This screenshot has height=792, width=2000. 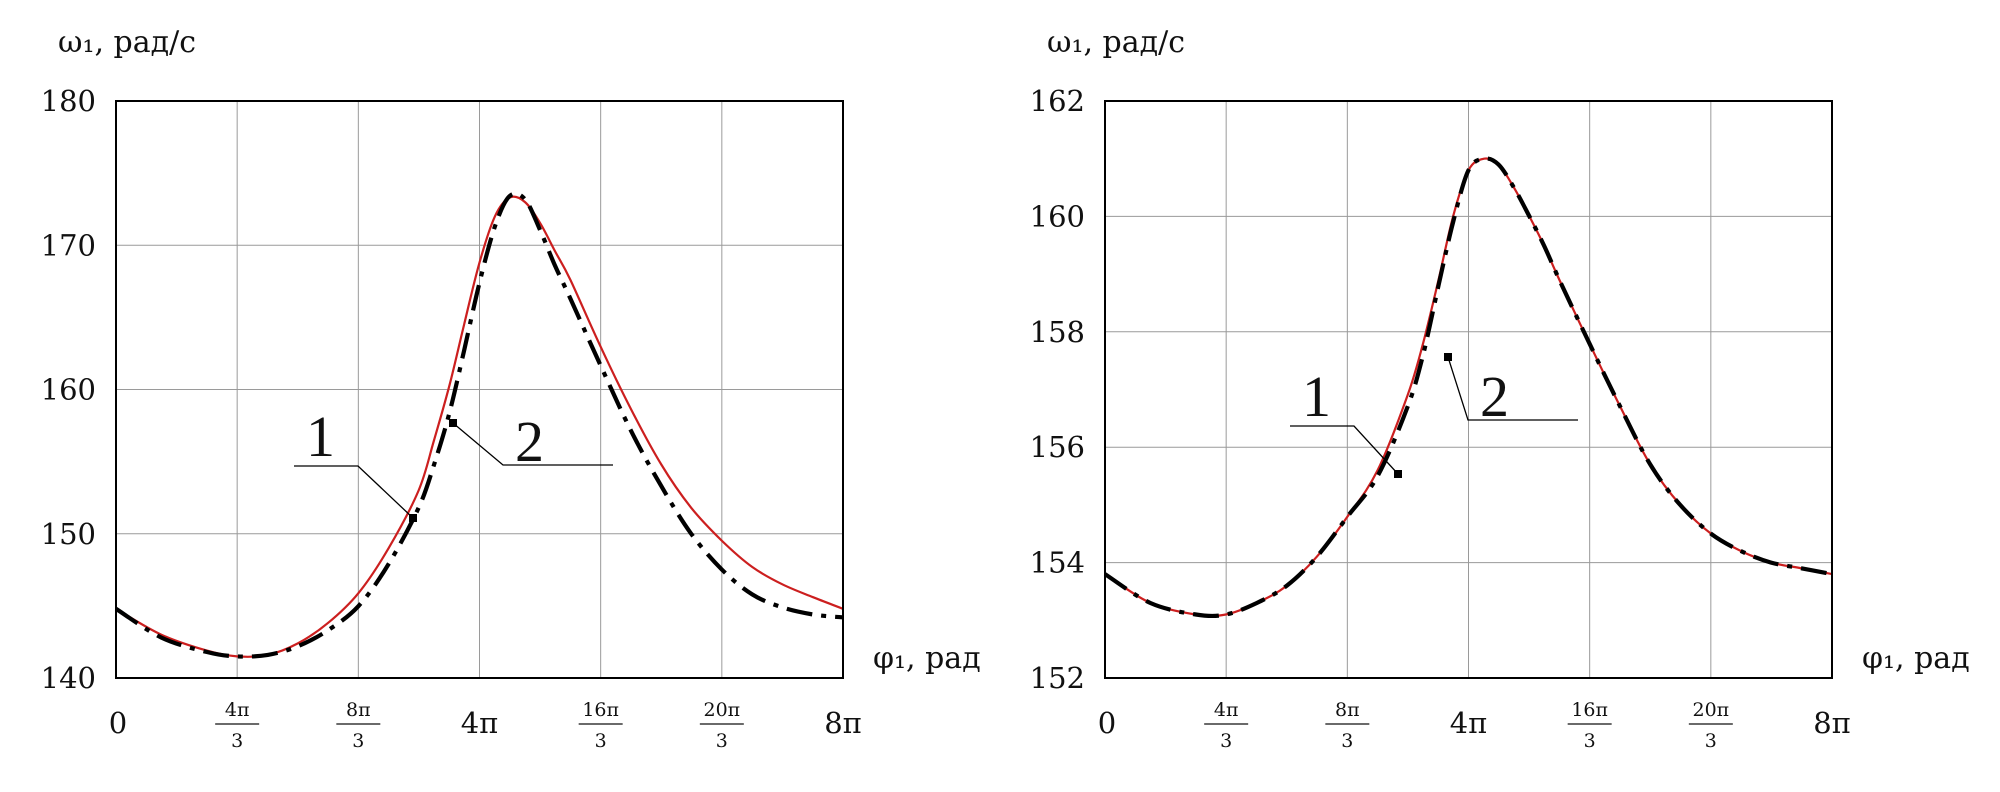 What do you see at coordinates (68, 678) in the screenshot?
I see `y-tick-label: 140` at bounding box center [68, 678].